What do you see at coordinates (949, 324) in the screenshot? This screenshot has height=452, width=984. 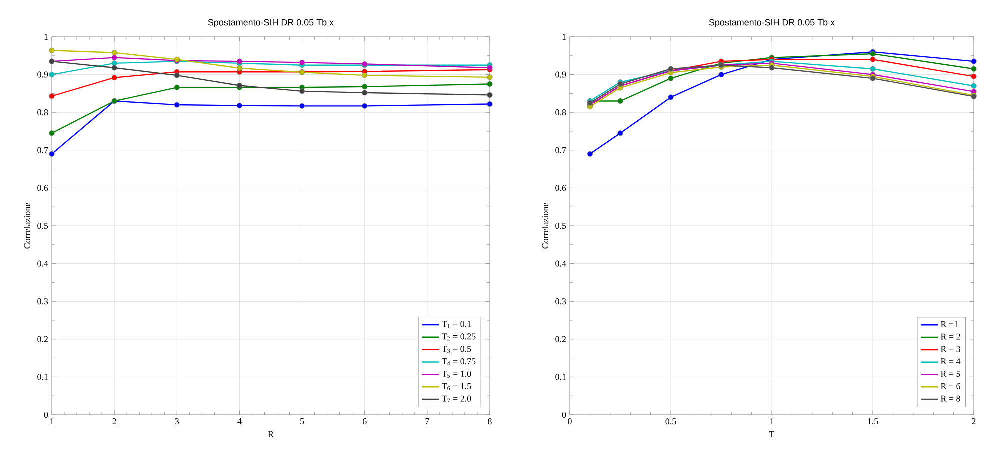 I see `legend-label: R =1` at bounding box center [949, 324].